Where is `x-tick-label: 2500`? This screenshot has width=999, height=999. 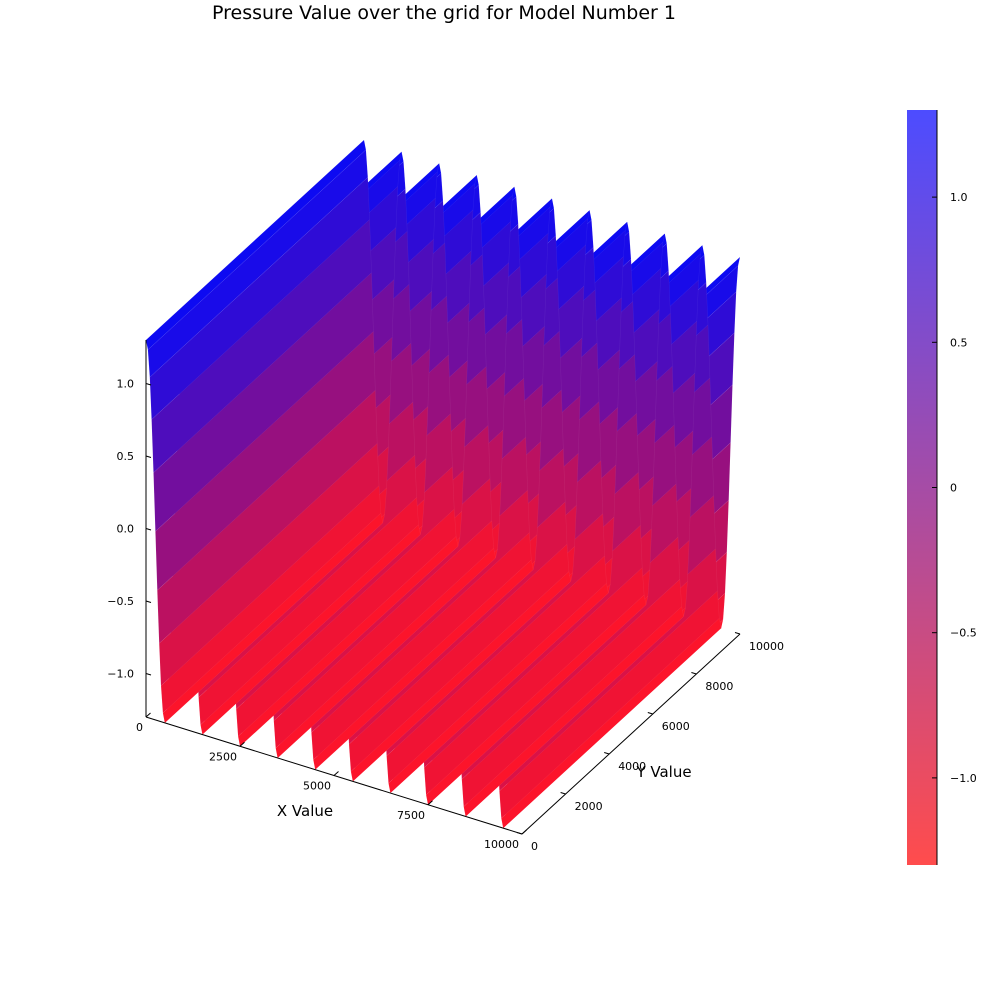 x-tick-label: 2500 is located at coordinates (223, 756).